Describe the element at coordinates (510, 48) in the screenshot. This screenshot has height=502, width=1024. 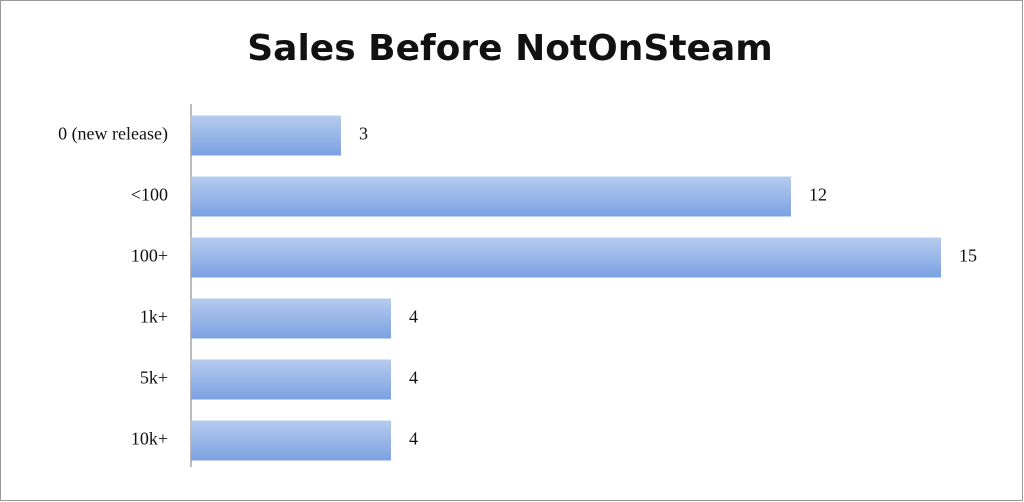
I see `chart-title: Sales Before NotOnSteam` at that location.